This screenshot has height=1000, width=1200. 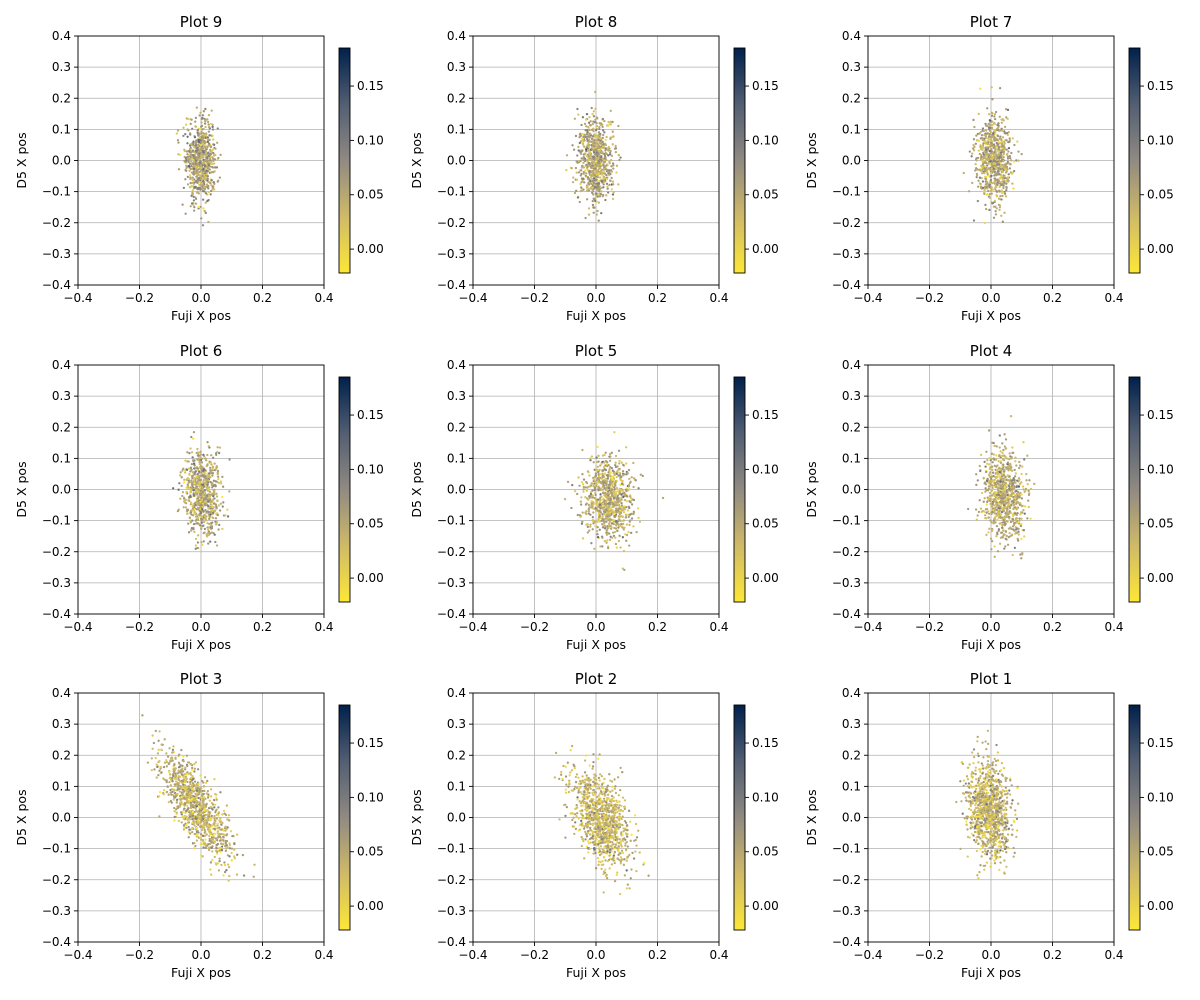 What do you see at coordinates (1160, 86) in the screenshot?
I see `colorbar-tick-label: 0.15` at bounding box center [1160, 86].